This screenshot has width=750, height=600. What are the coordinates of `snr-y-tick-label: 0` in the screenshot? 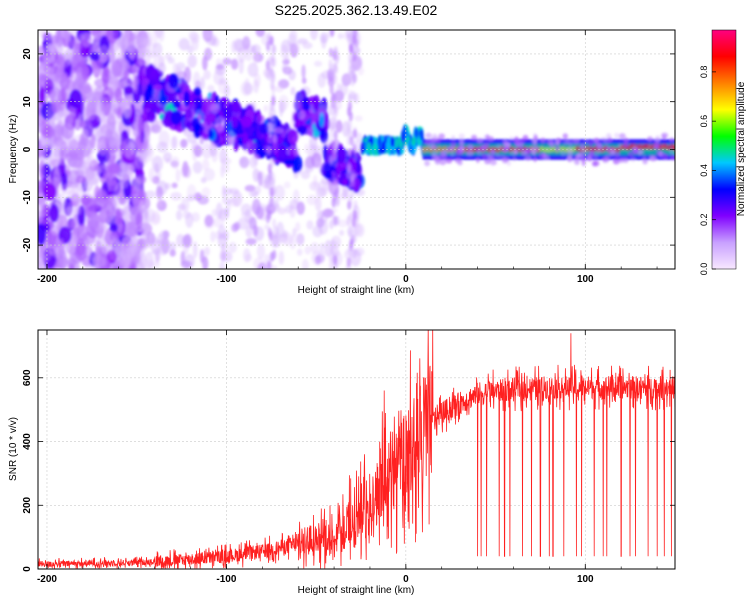 It's located at (27, 569).